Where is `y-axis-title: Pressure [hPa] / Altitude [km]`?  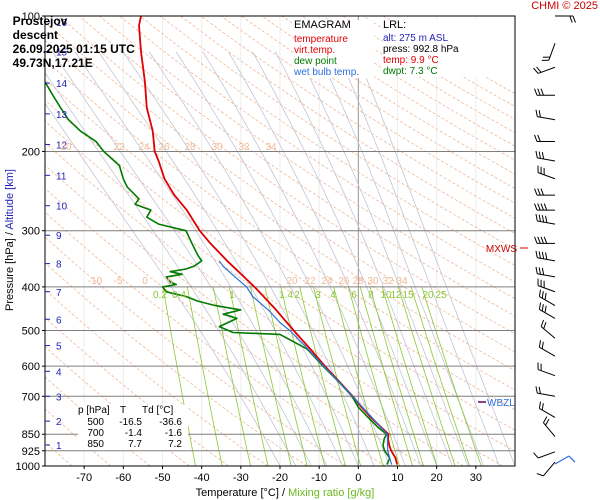
y-axis-title: Pressure [hPa] / Altitude [km] is located at coordinates (10, 240).